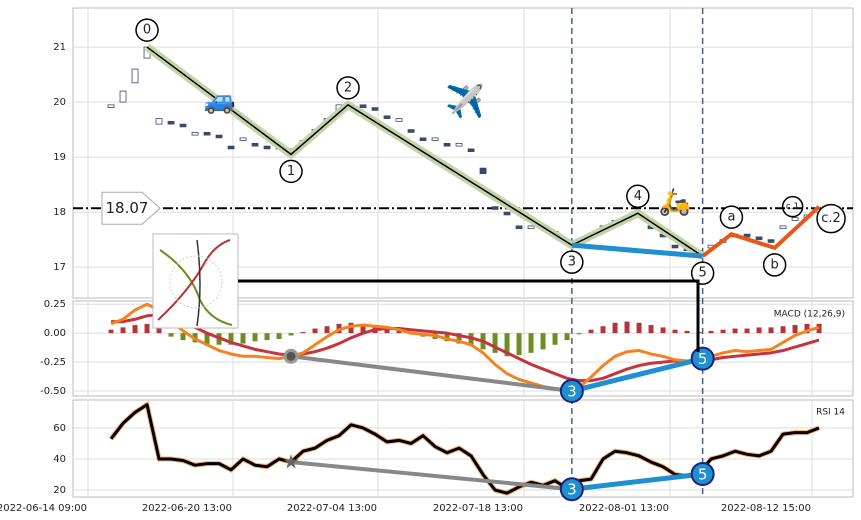 The height and width of the screenshot is (520, 861). What do you see at coordinates (59, 267) in the screenshot?
I see `y-tick-label: 17` at bounding box center [59, 267].